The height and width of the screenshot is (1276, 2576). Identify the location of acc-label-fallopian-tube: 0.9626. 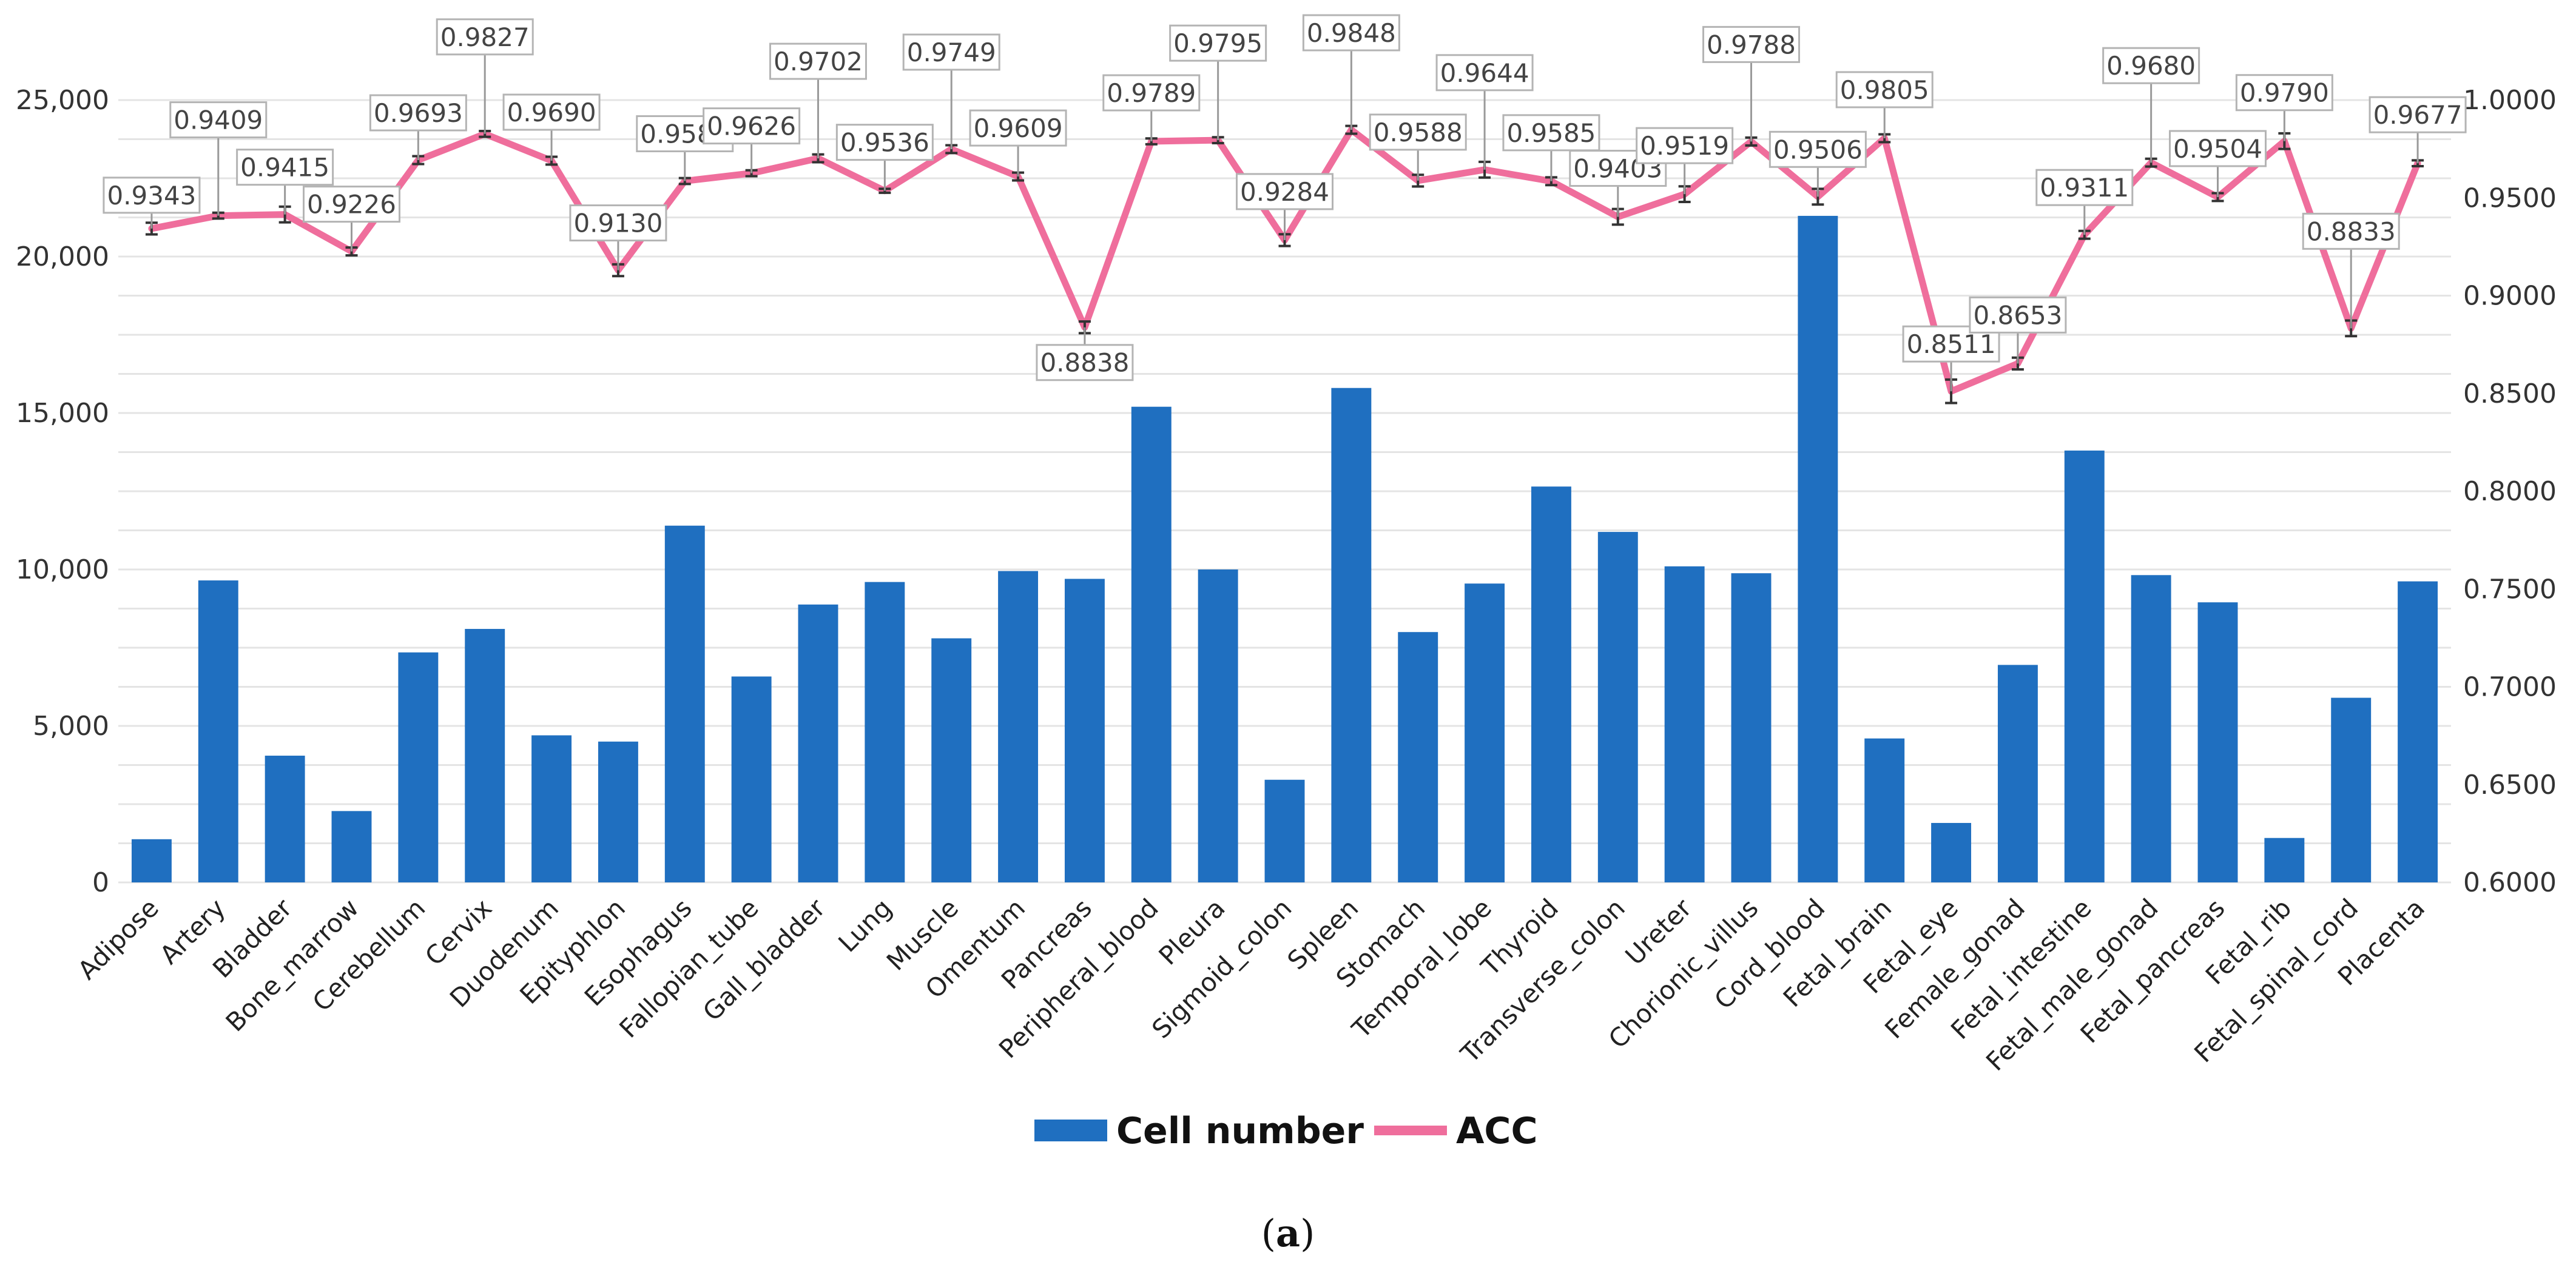
(752, 140).